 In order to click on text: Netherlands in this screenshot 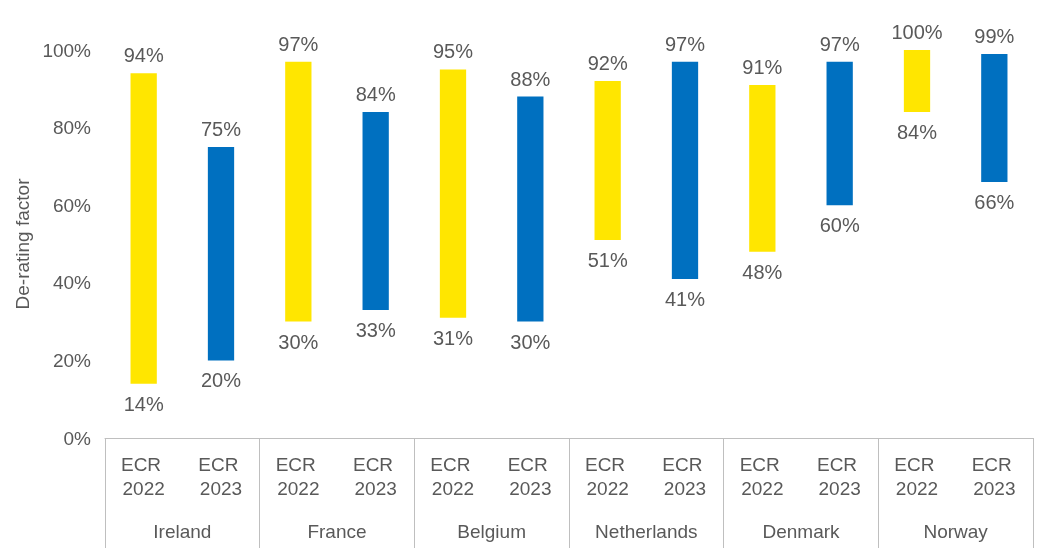, I will do `click(646, 531)`.